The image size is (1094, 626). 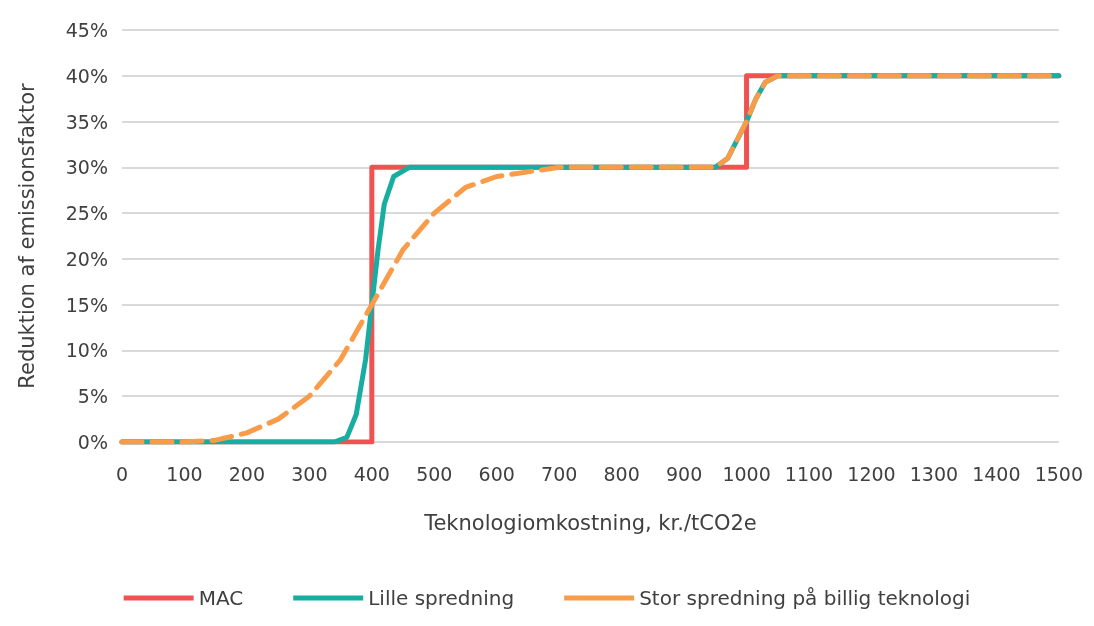 I want to click on y-tick-label: 45%, so click(x=86, y=30).